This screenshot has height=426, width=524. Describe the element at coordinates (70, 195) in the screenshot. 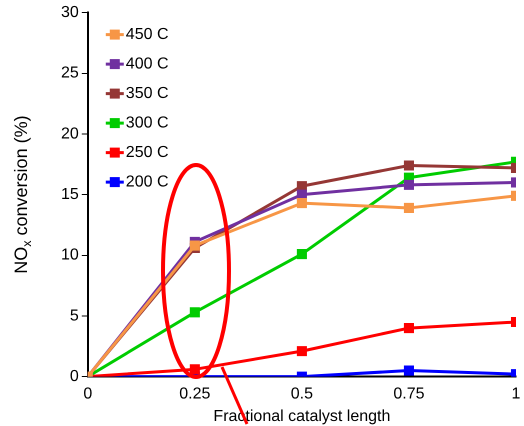

I see `y-tick-label: 15` at that location.